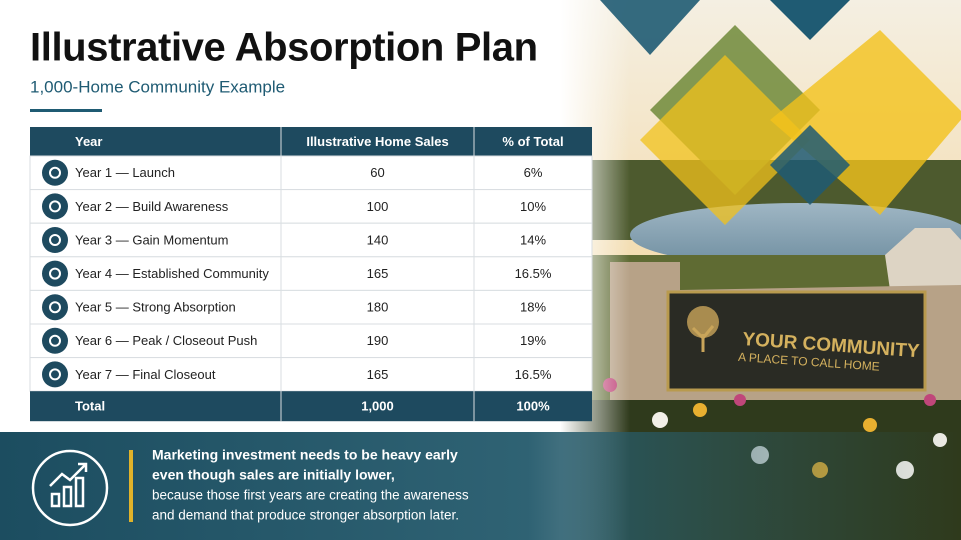  I want to click on table-total, so click(311, 406).